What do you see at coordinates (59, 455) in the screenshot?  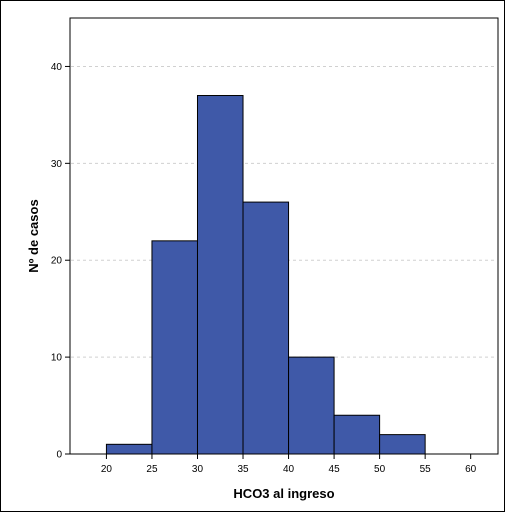 I see `y-tick-label-0: 0` at bounding box center [59, 455].